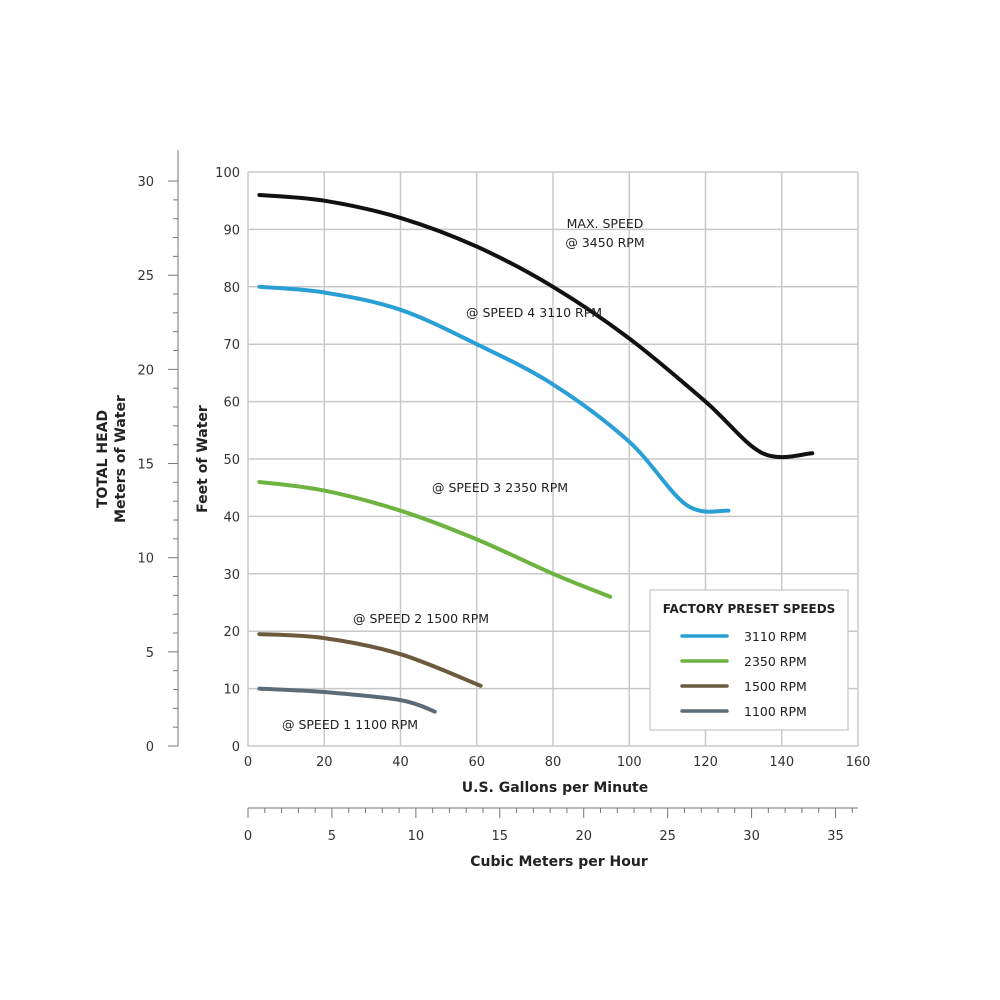 Image resolution: width=1000 pixels, height=1000 pixels. What do you see at coordinates (858, 762) in the screenshot?
I see `x-tick-label: 160` at bounding box center [858, 762].